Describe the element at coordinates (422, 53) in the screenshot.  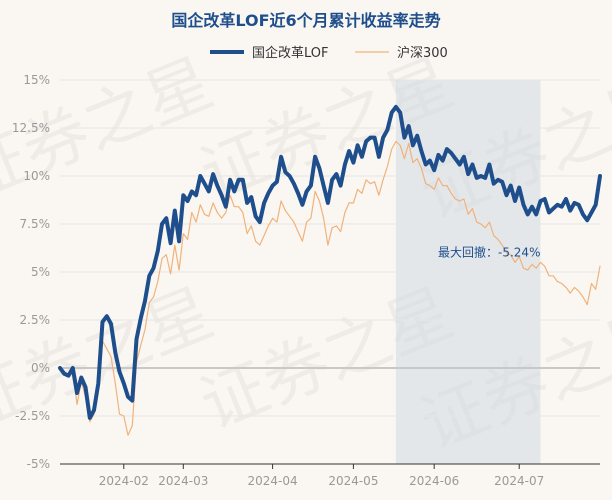
I see `legend-label-1: 沪深300` at that location.